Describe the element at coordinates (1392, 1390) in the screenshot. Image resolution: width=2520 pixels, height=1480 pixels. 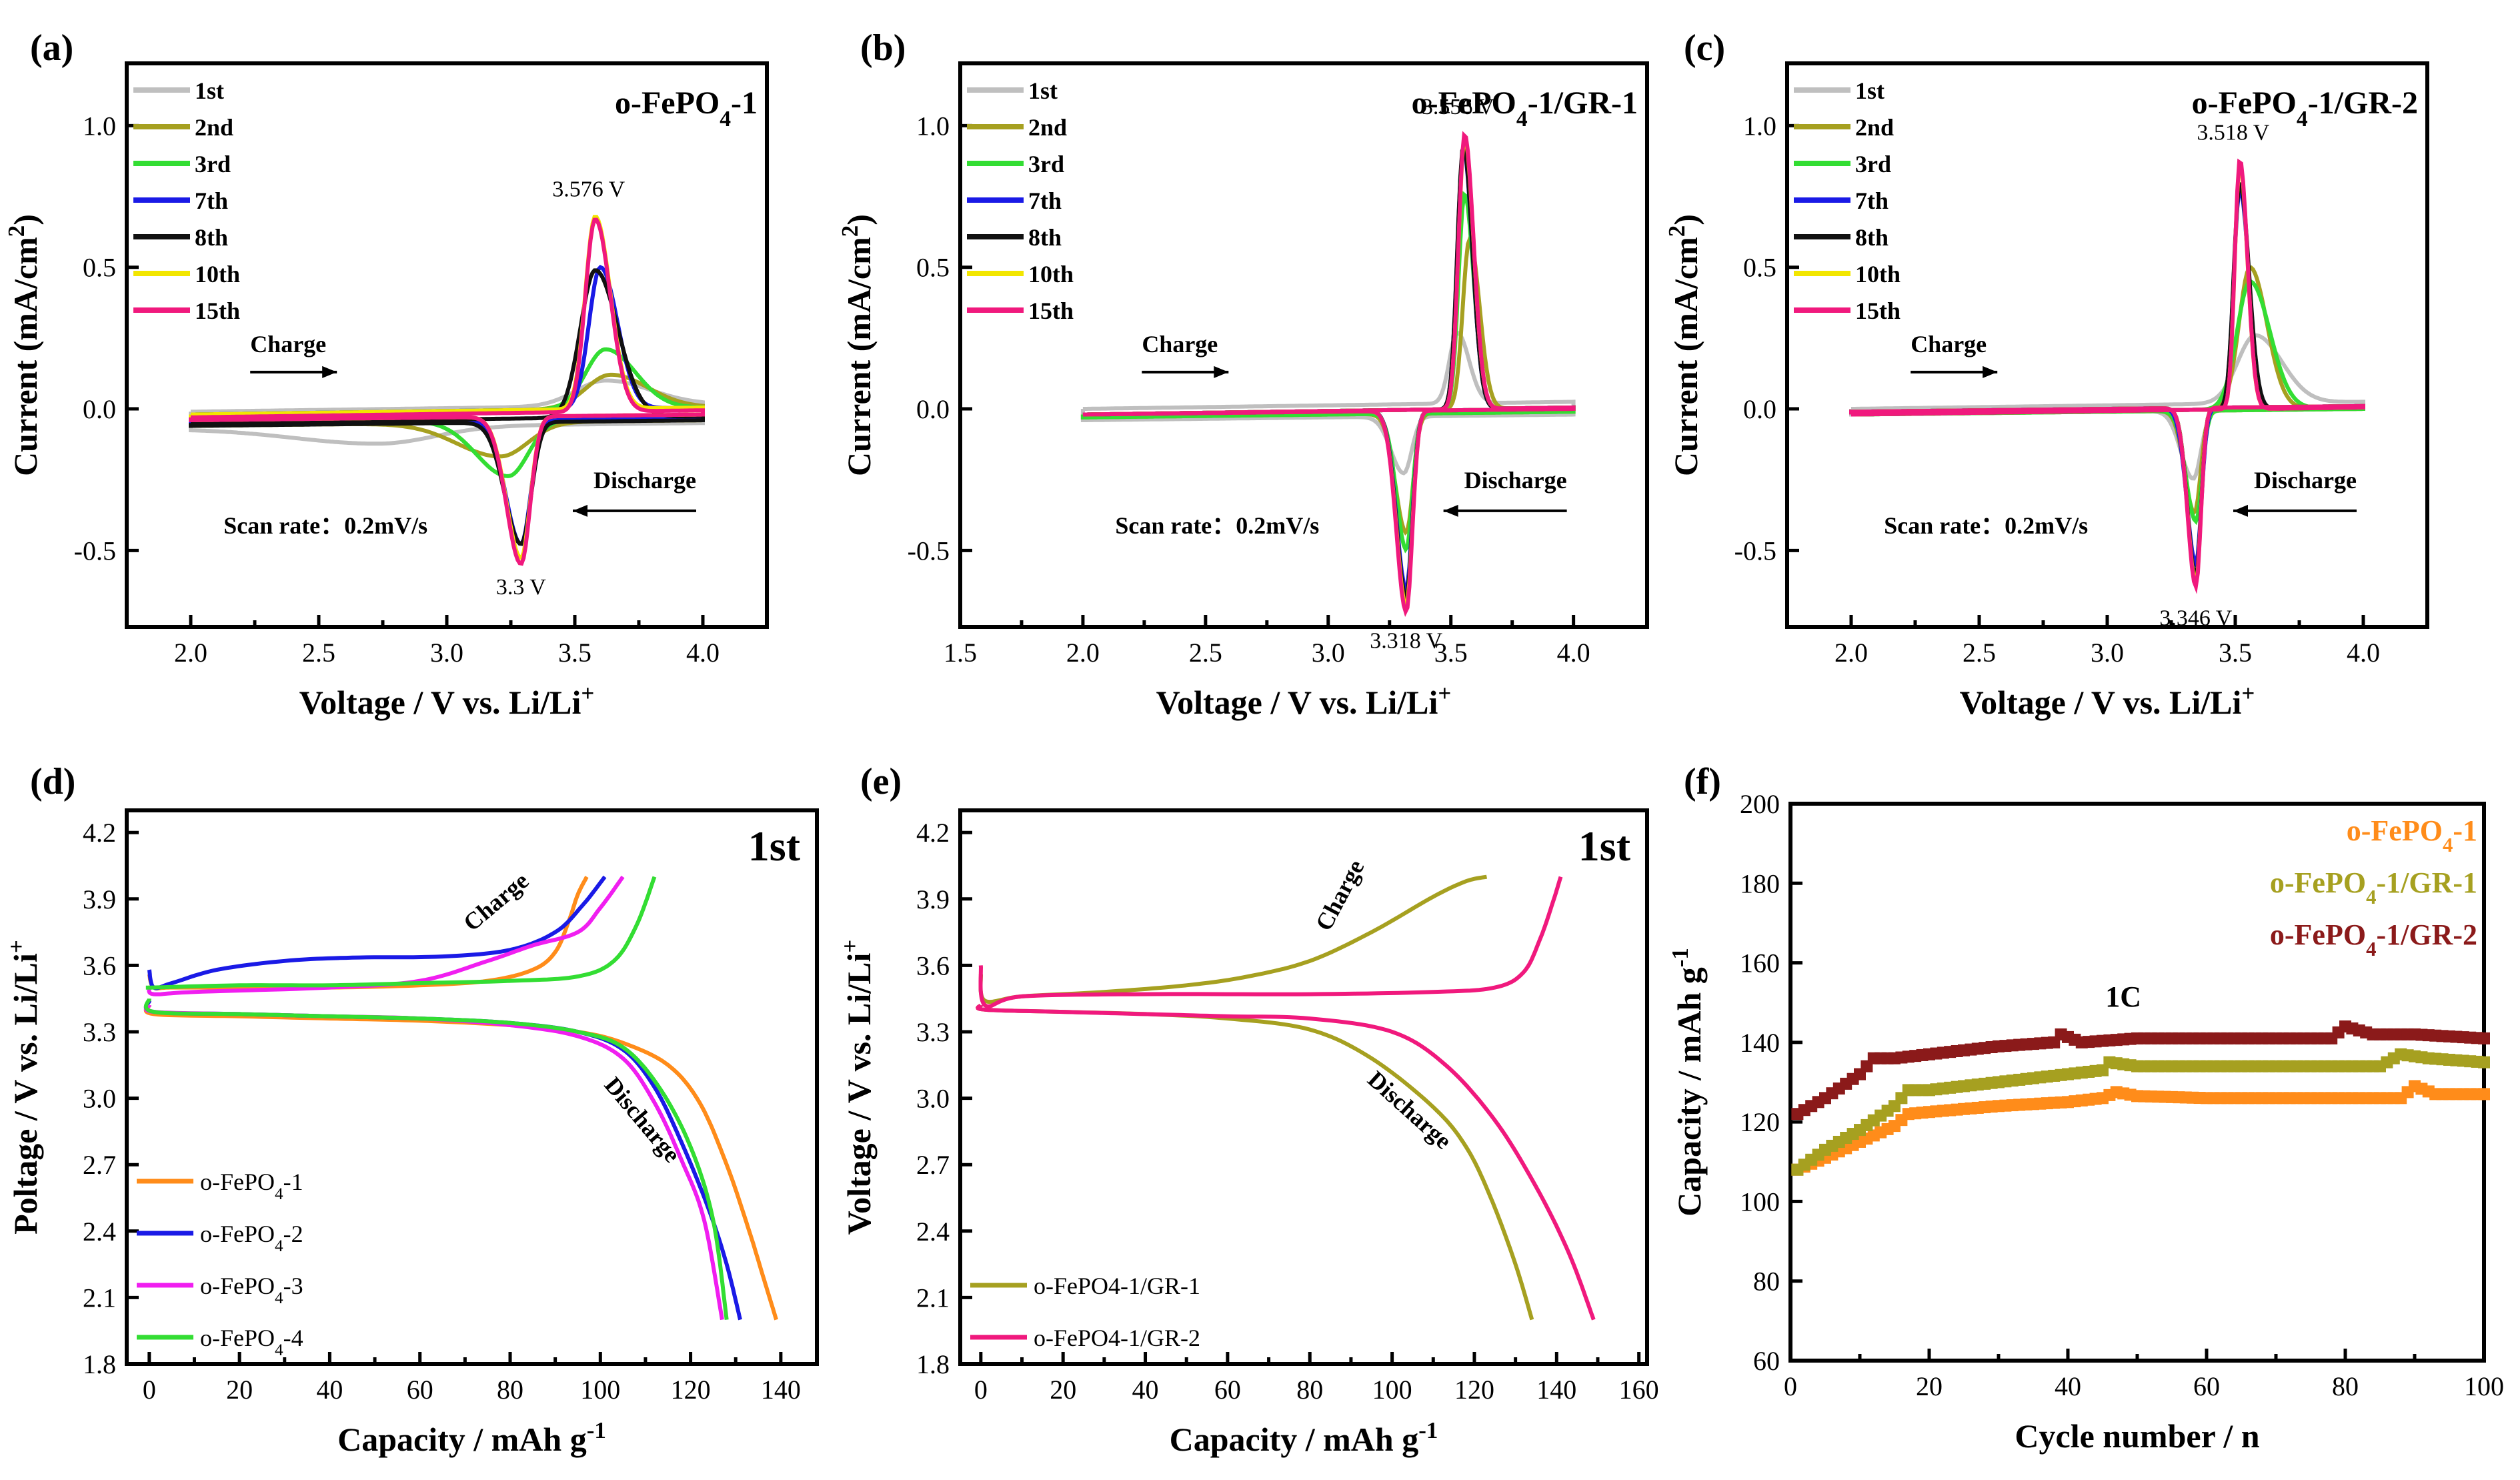
I see `x-tick-label: 100` at that location.